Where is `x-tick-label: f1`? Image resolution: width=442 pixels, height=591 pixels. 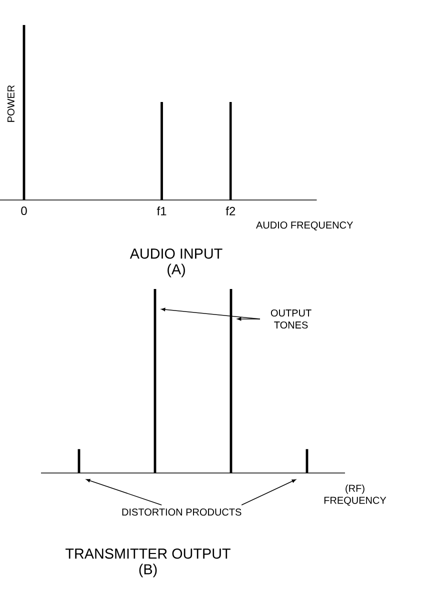 x-tick-label: f1 is located at coordinates (161, 211).